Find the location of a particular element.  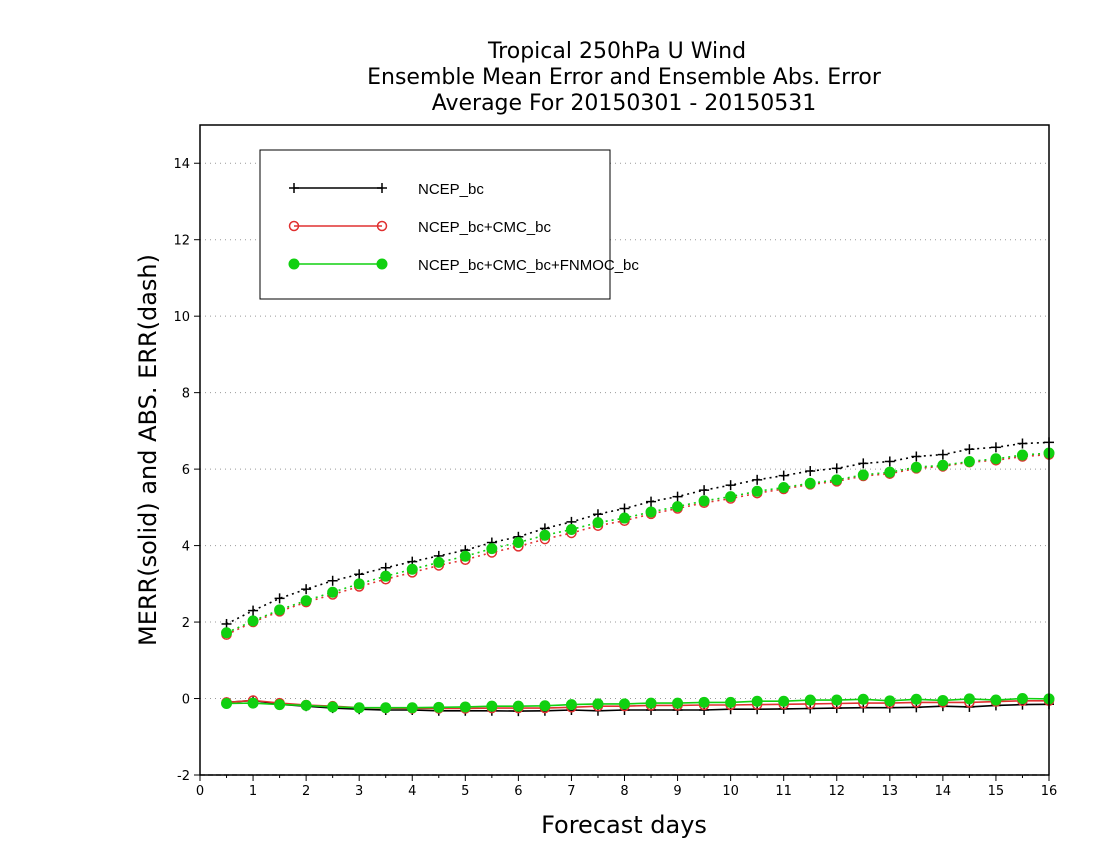

y-tick-label: 12 is located at coordinates (181, 241).